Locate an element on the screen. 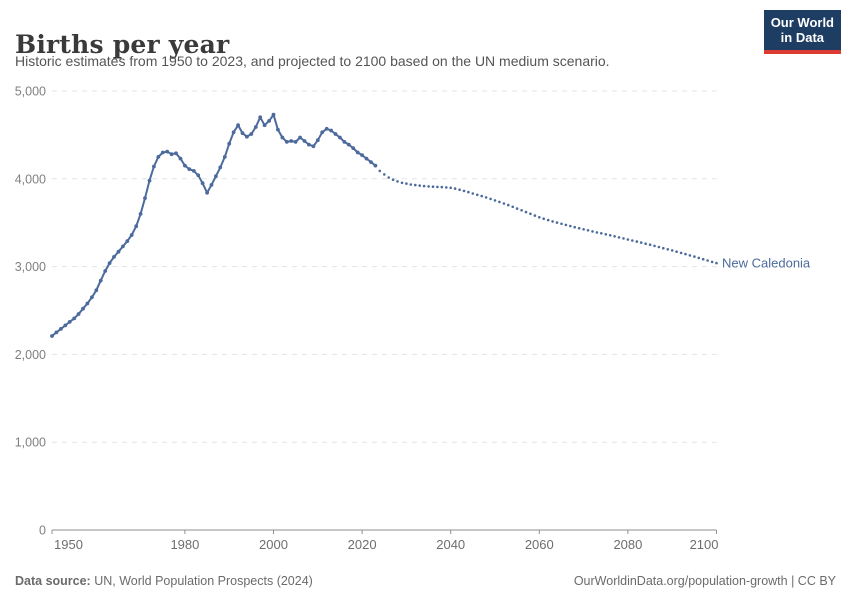 The width and height of the screenshot is (850, 600). x-tick-label: 2080 is located at coordinates (627, 544).